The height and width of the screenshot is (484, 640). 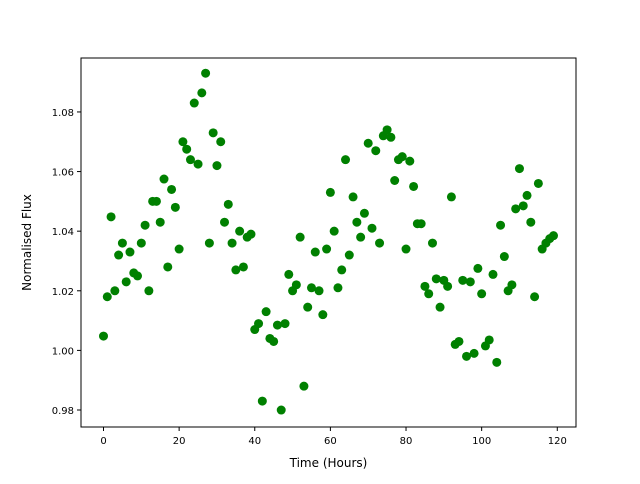 I want to click on x-tick-label: 20, so click(x=179, y=441).